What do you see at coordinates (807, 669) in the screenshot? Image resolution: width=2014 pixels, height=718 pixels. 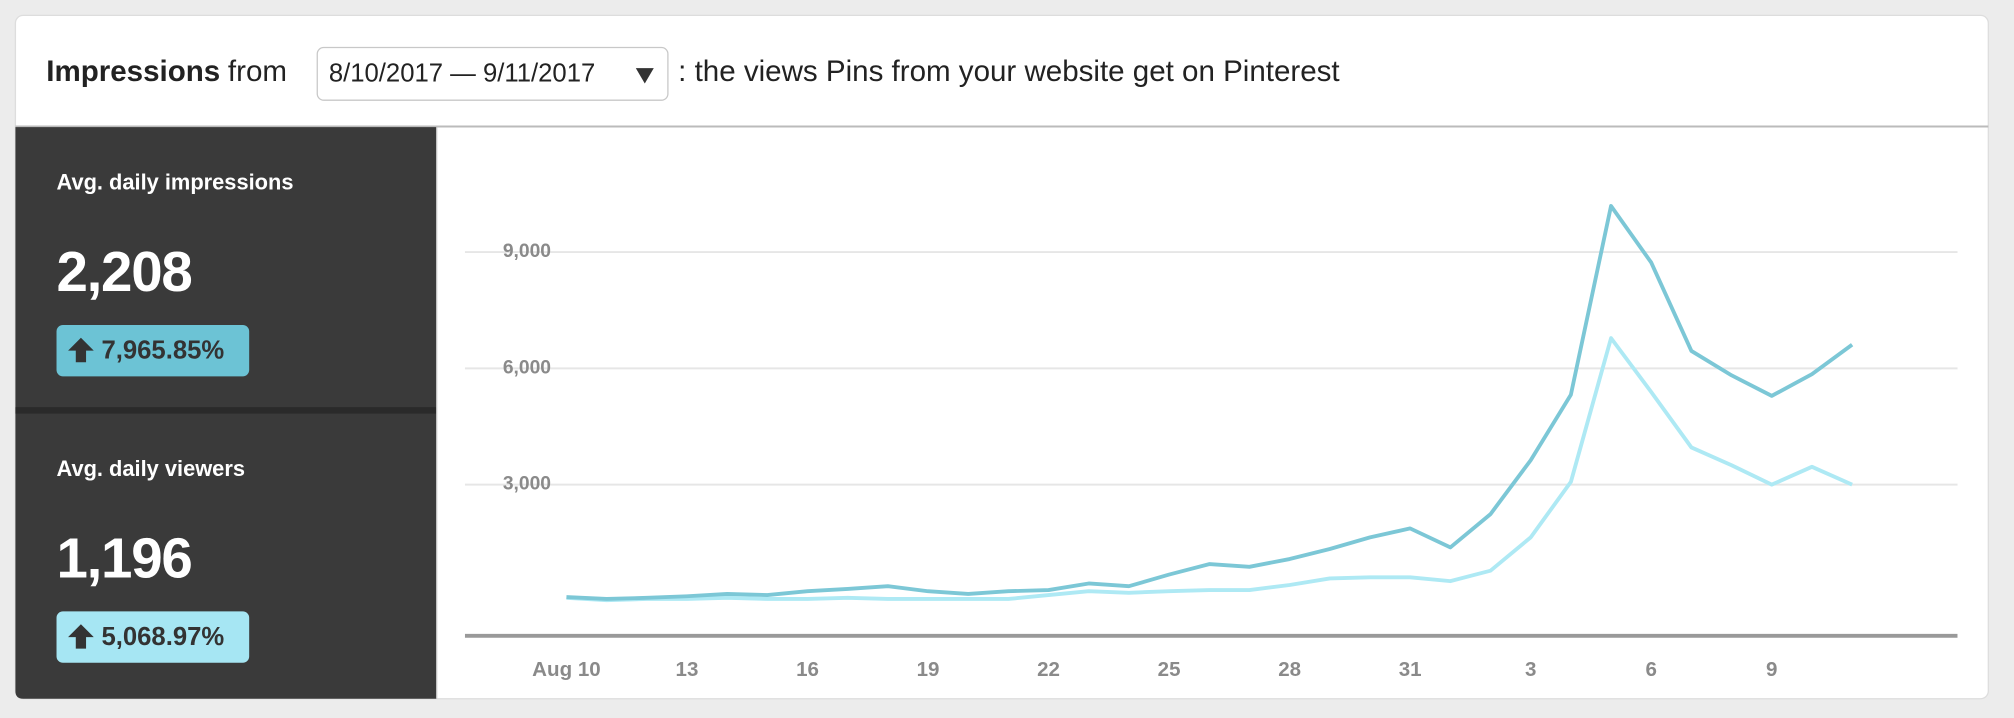 I see `x-tick-label: 16` at bounding box center [807, 669].